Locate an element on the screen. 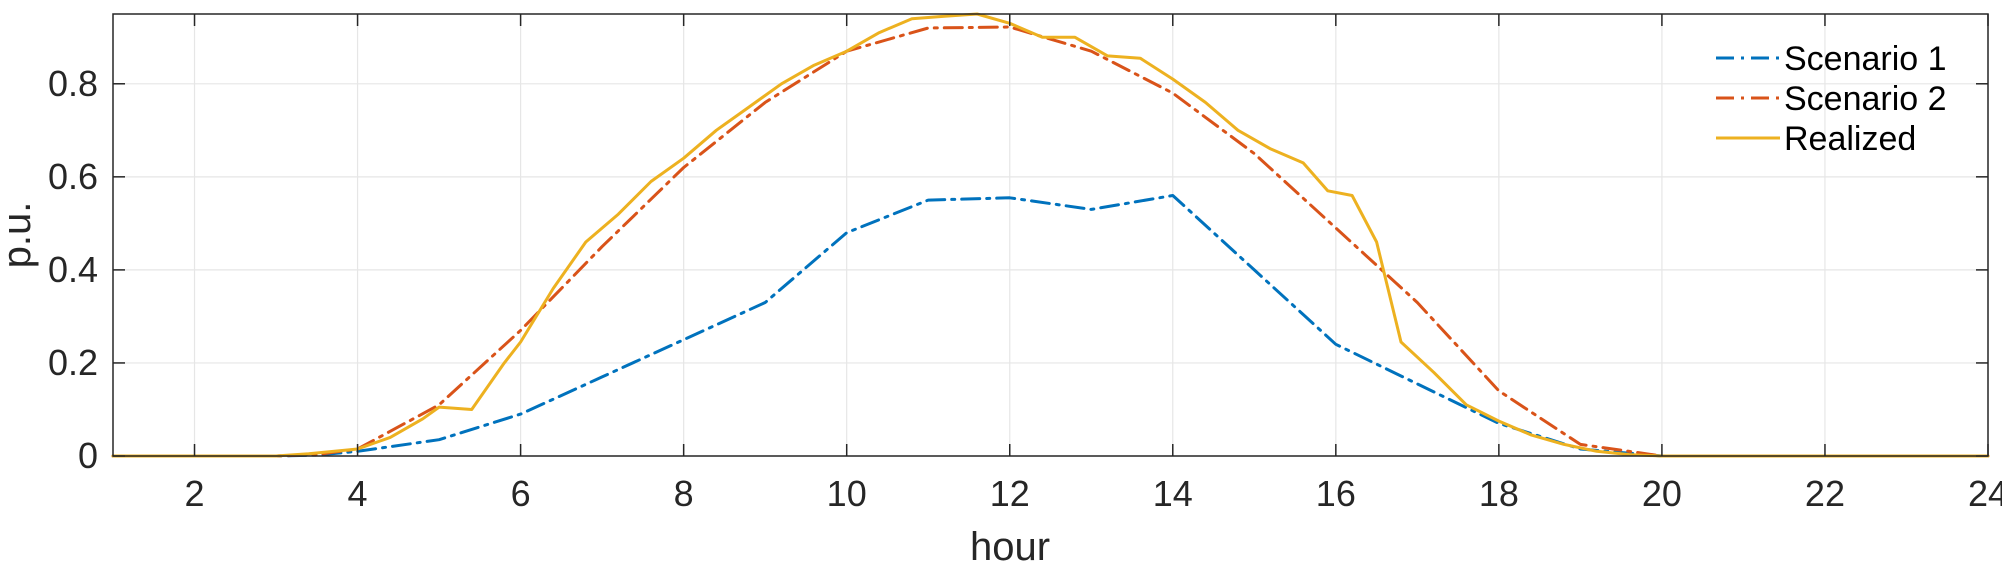  legend-label: Scenario 2 is located at coordinates (1865, 99).